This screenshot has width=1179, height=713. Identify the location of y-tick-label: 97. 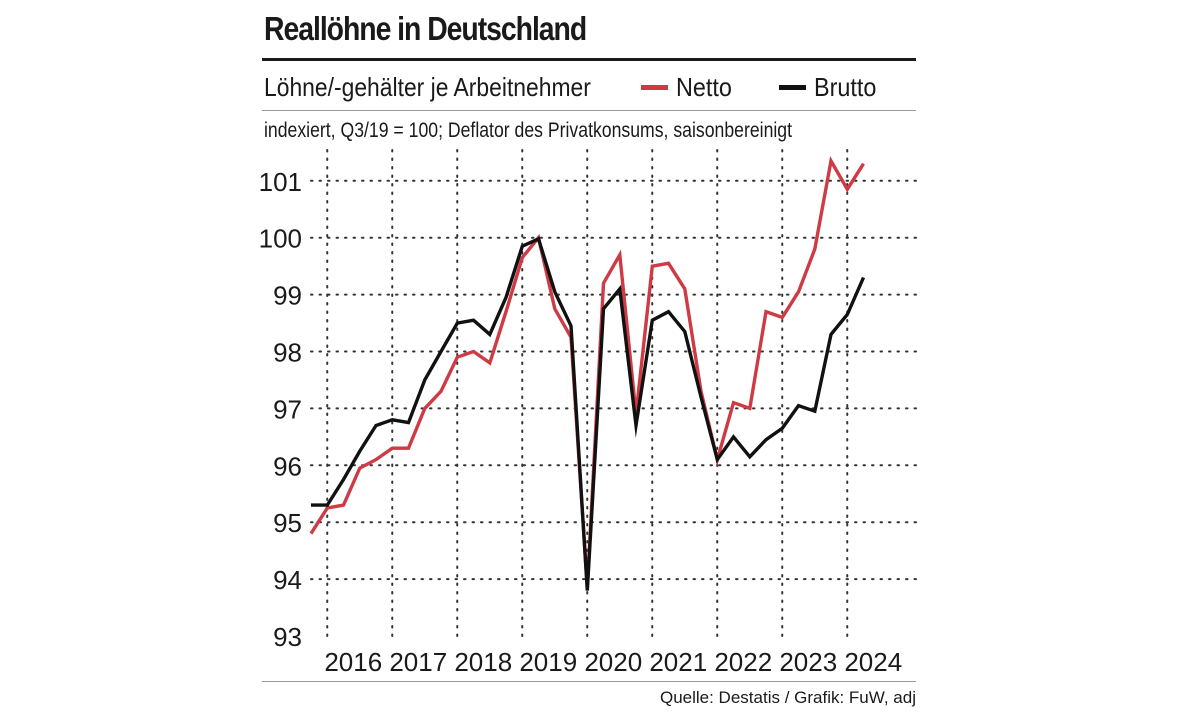
(287, 409).